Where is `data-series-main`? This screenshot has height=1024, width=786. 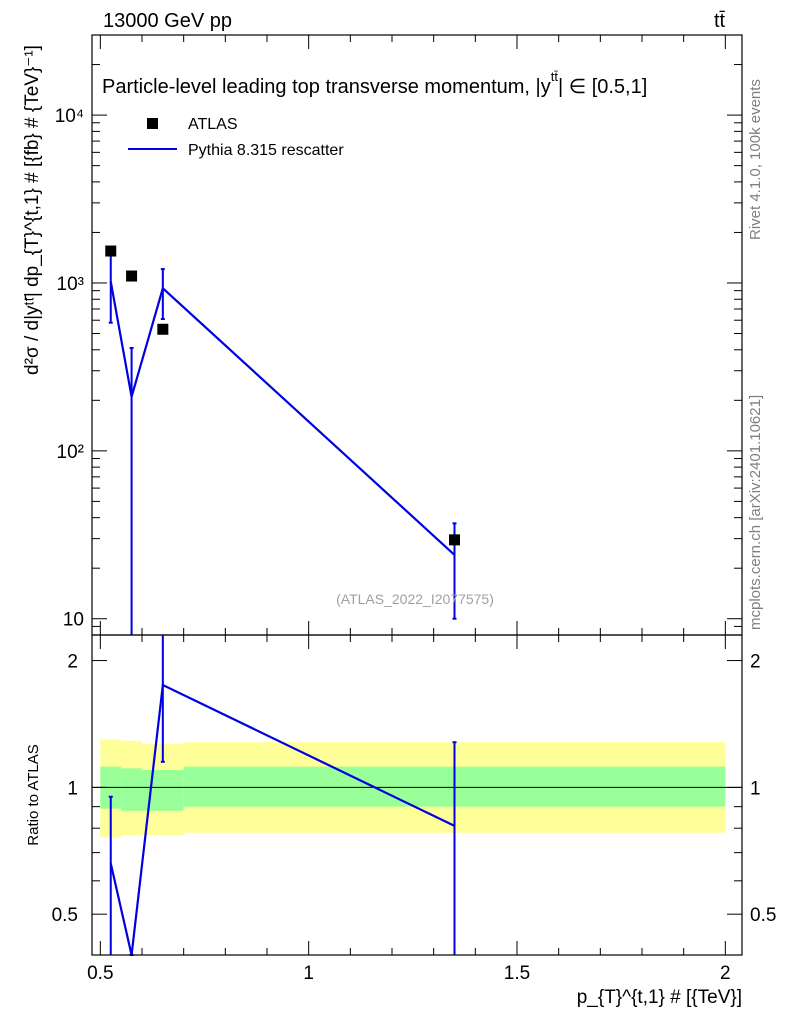
data-series-main is located at coordinates (282, 395).